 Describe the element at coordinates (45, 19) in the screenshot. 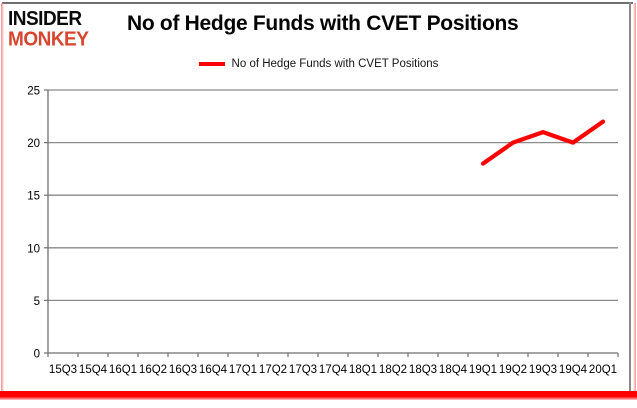

I see `logo-insider: INSIDER` at that location.